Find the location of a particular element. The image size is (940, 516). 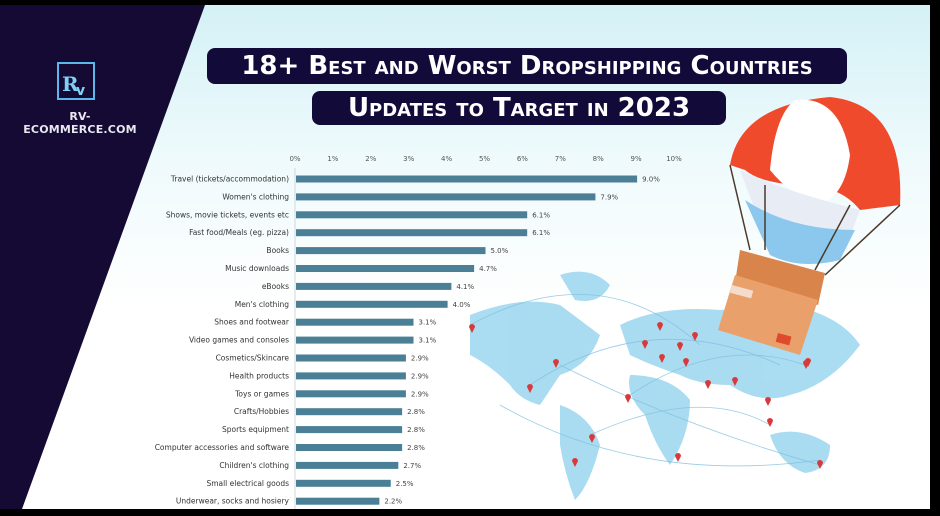

x-tick-label: 8% is located at coordinates (598, 159).